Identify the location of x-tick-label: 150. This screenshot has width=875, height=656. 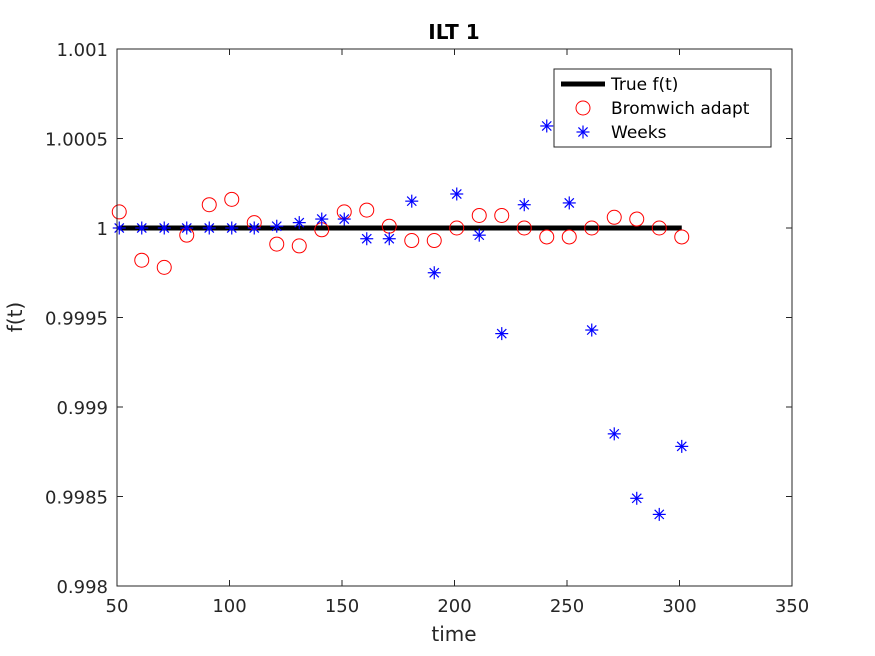
(342, 606).